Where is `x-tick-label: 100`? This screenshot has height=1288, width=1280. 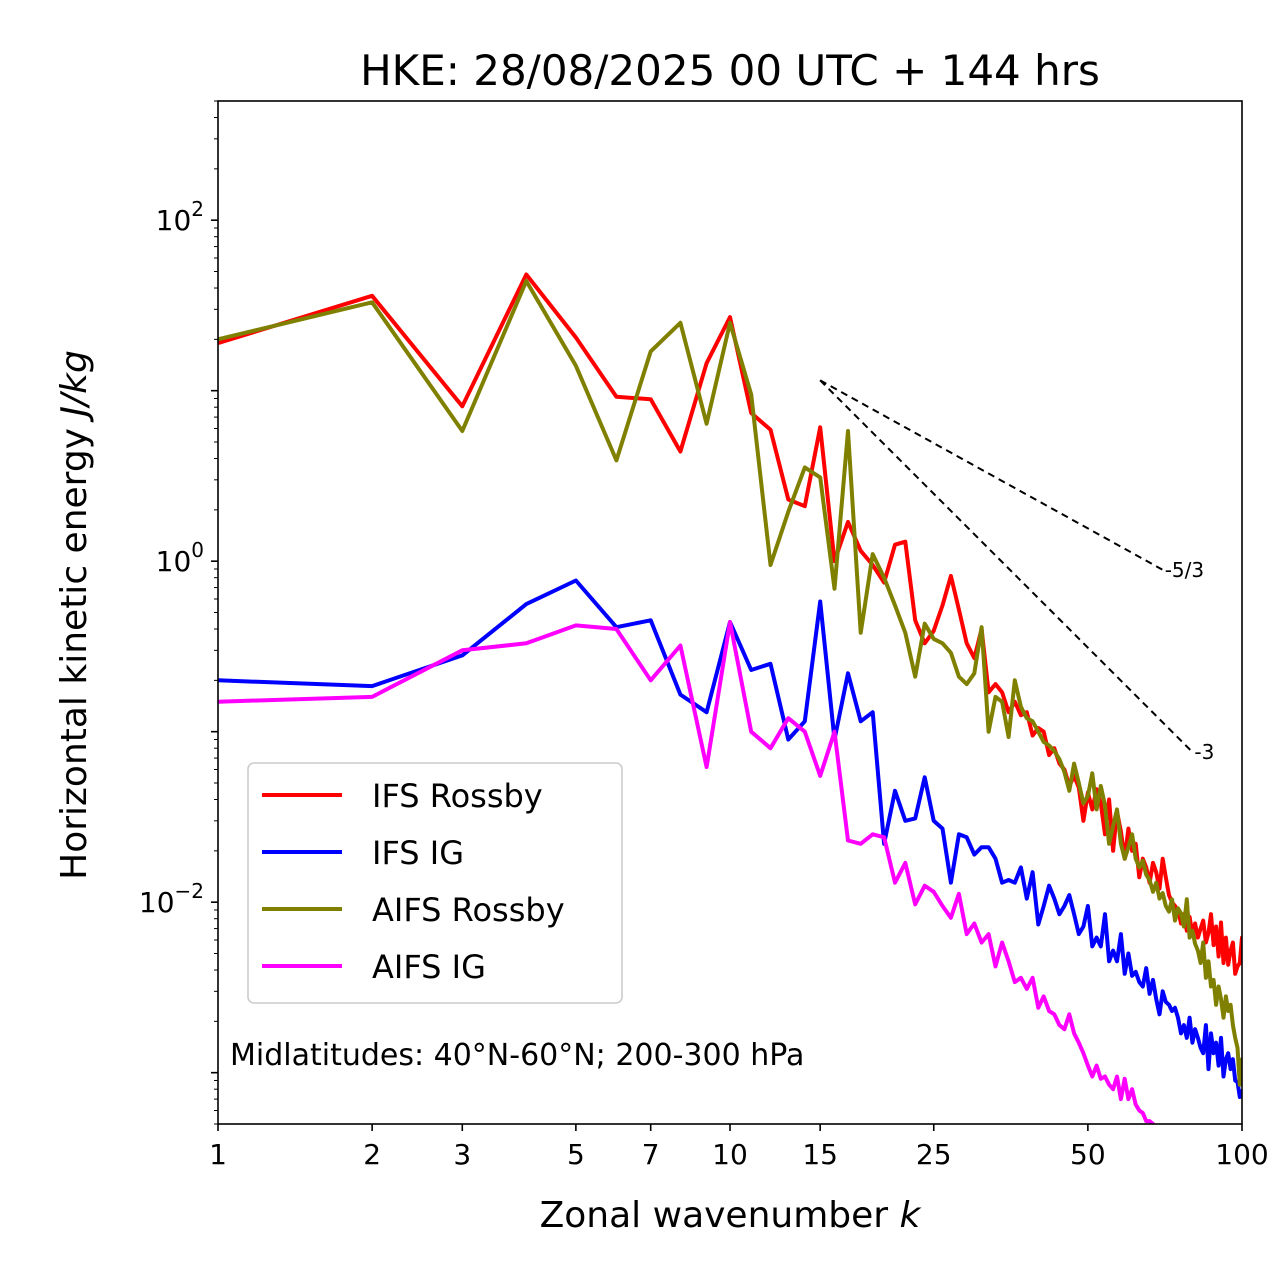
x-tick-label: 100 is located at coordinates (1241, 1154).